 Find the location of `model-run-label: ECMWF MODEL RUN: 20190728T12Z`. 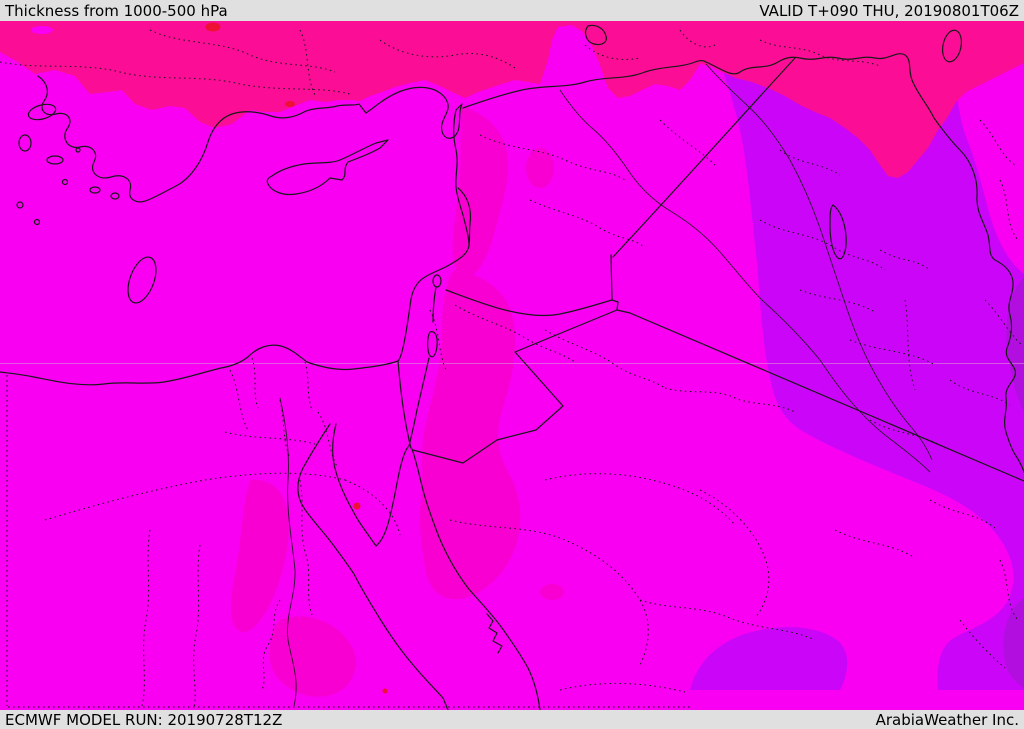

model-run-label: ECMWF MODEL RUN: 20190728T12Z is located at coordinates (144, 719).